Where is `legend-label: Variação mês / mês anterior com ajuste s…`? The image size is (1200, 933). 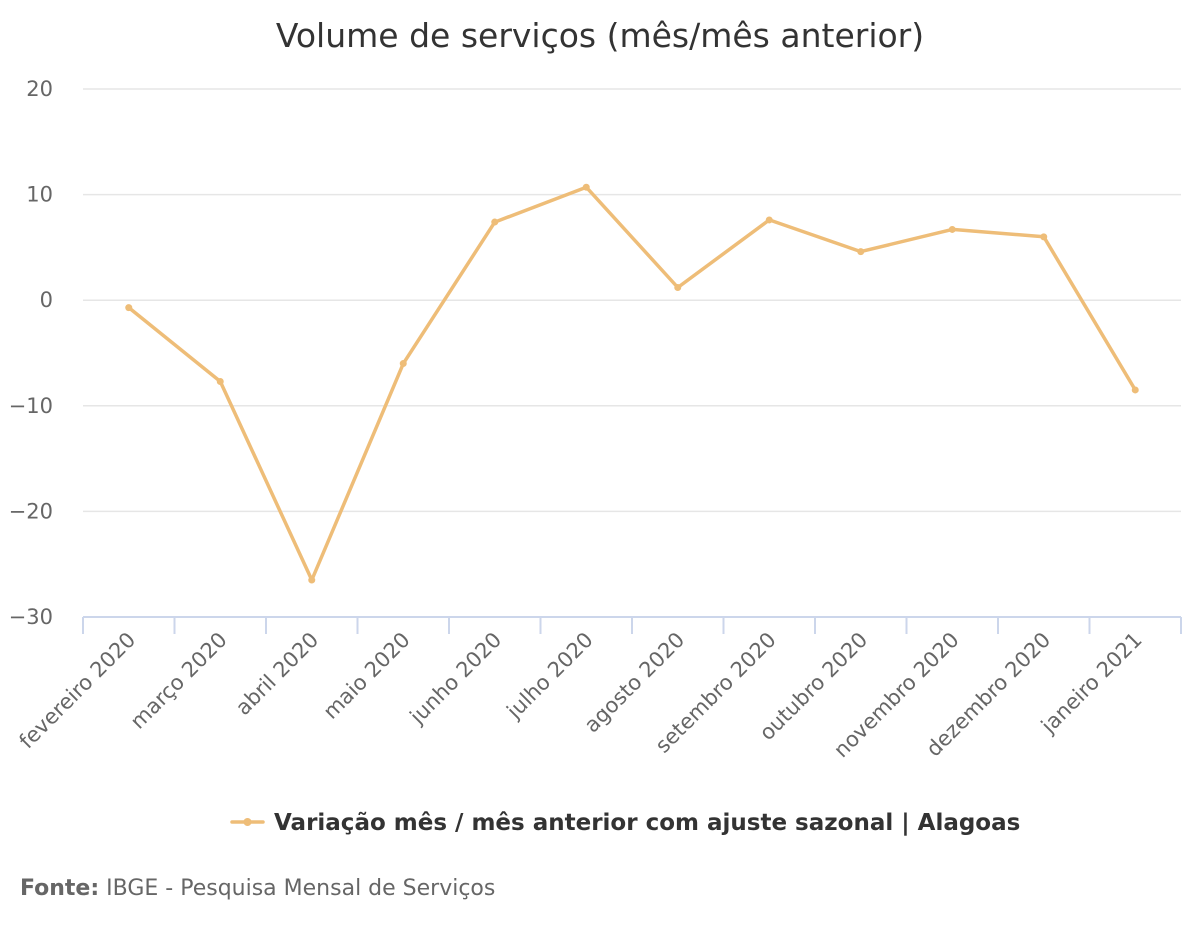 legend-label: Variação mês / mês anterior com ajuste s… is located at coordinates (647, 823).